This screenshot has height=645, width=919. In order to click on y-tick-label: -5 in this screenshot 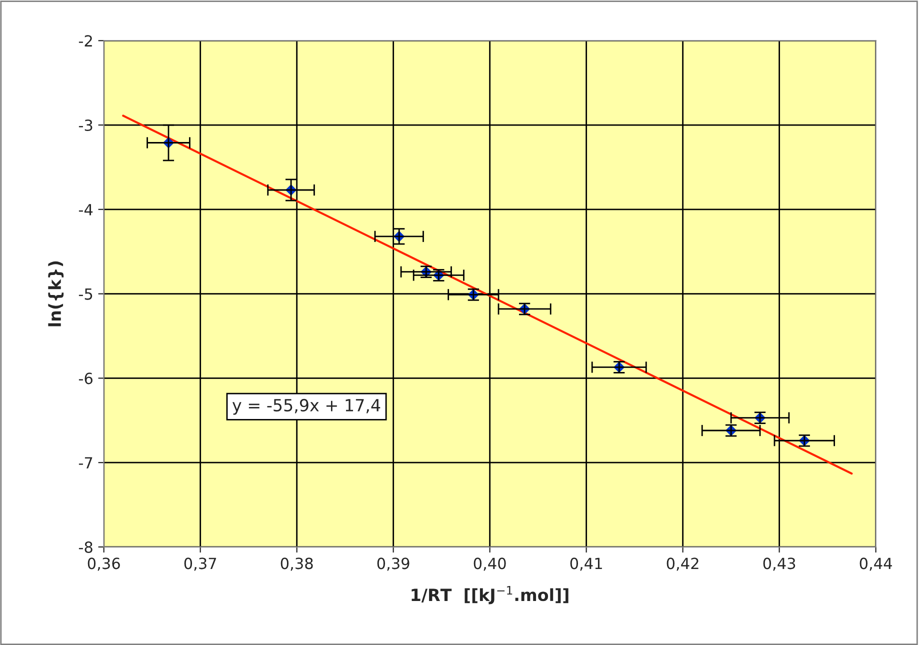, I will do `click(85, 294)`.